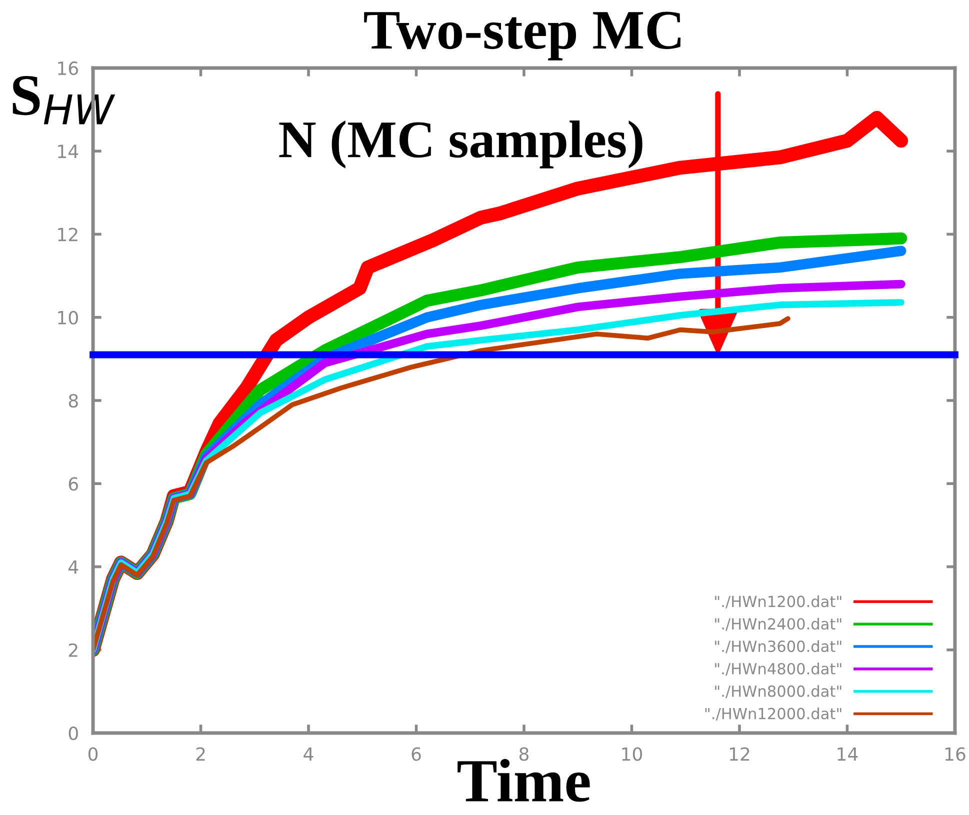 Image resolution: width=969 pixels, height=815 pixels. What do you see at coordinates (522, 36) in the screenshot?
I see `chart-title: Two-step MC` at bounding box center [522, 36].